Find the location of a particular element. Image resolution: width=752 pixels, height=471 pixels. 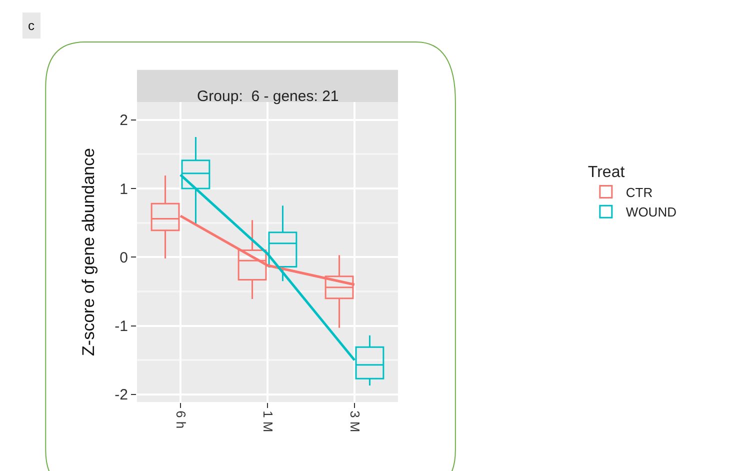

legend-title: Treat is located at coordinates (607, 172).